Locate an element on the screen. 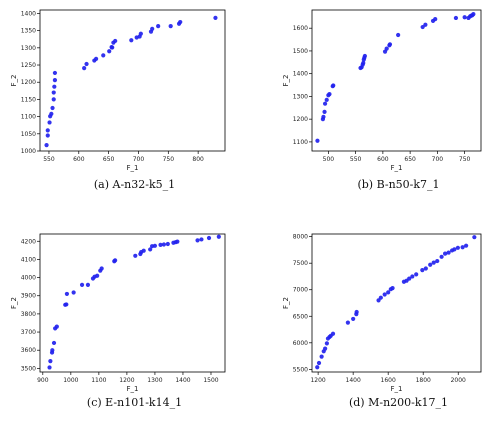 This screenshot has width=492, height=421. y-tick-label: 6000 is located at coordinates (300, 343).